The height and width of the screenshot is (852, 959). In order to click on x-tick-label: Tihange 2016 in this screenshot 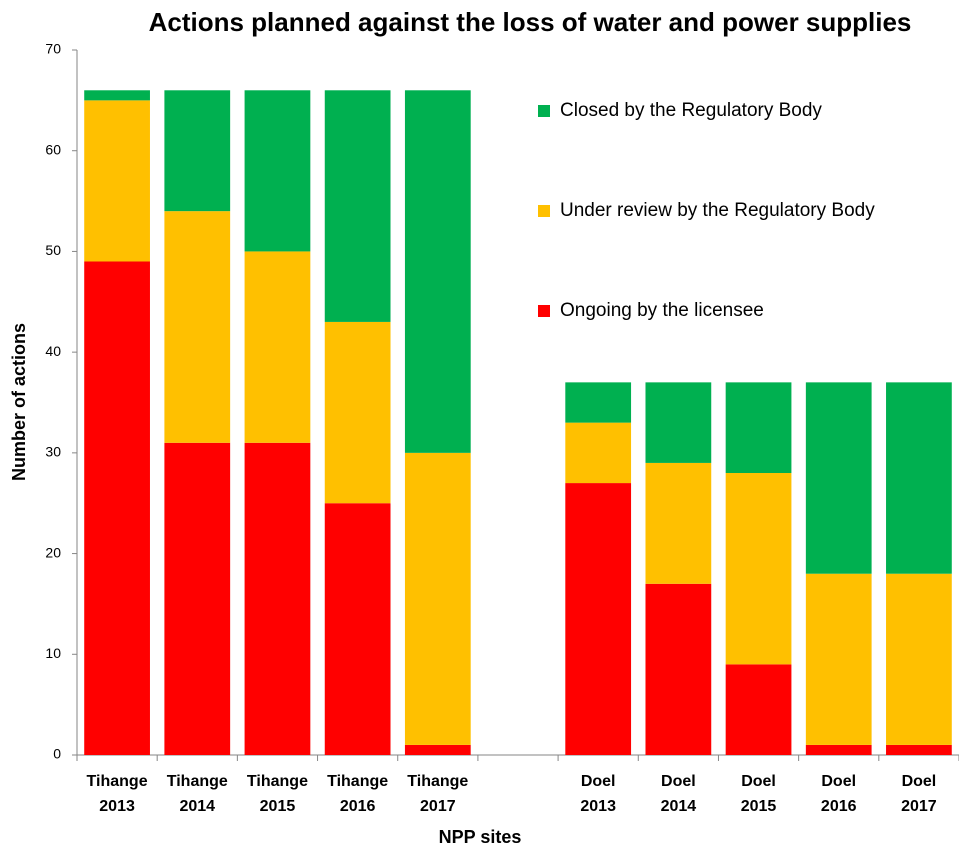, I will do `click(358, 794)`.